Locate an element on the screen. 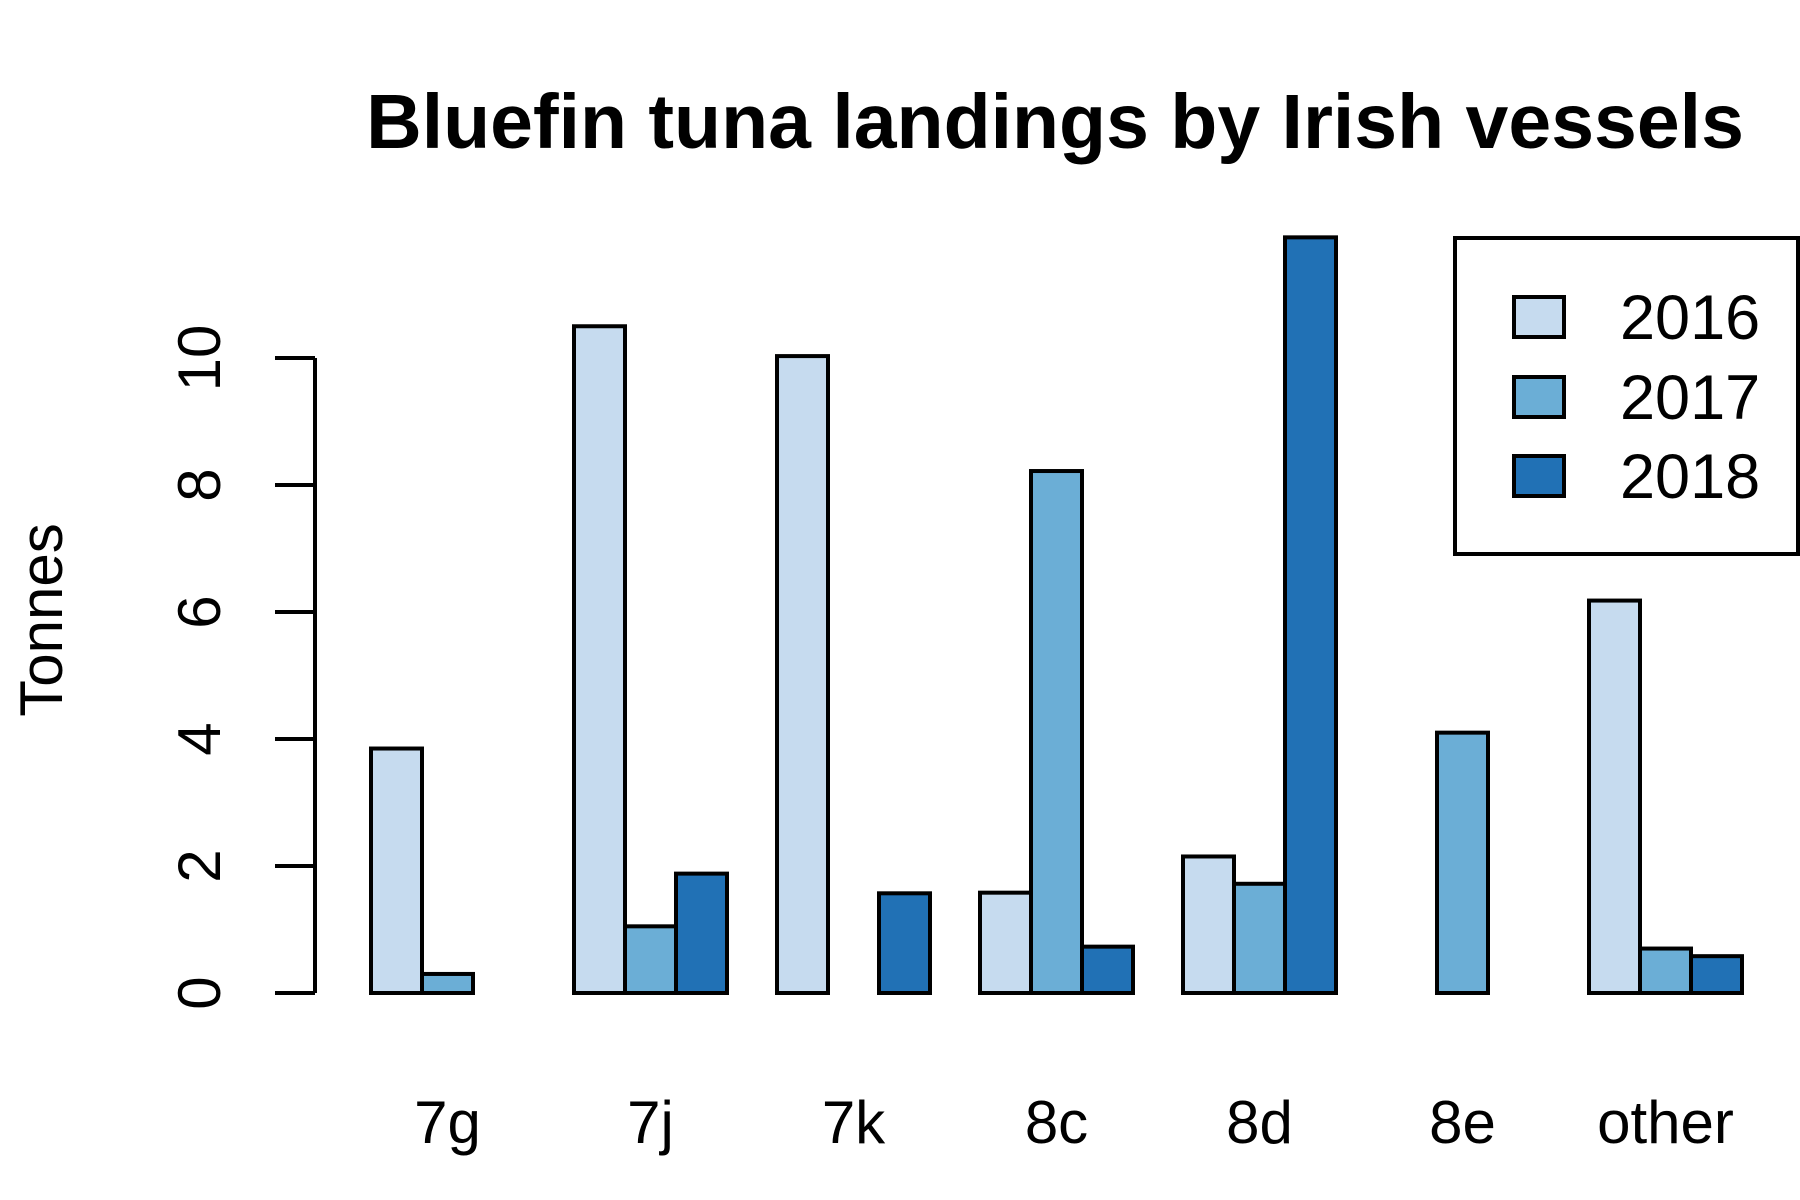  bar-8d-2018 is located at coordinates (1310, 615).